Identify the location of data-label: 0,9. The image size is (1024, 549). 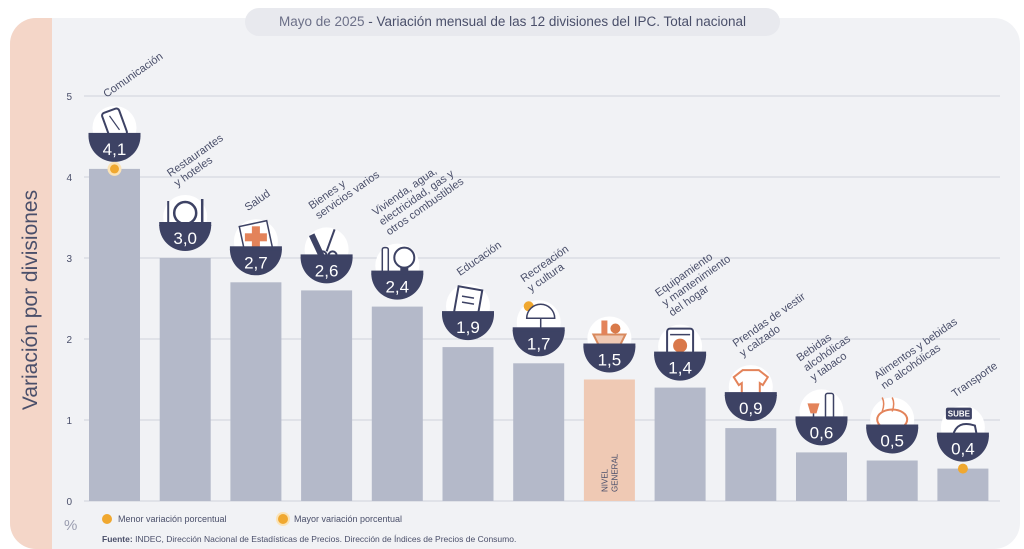
(751, 408).